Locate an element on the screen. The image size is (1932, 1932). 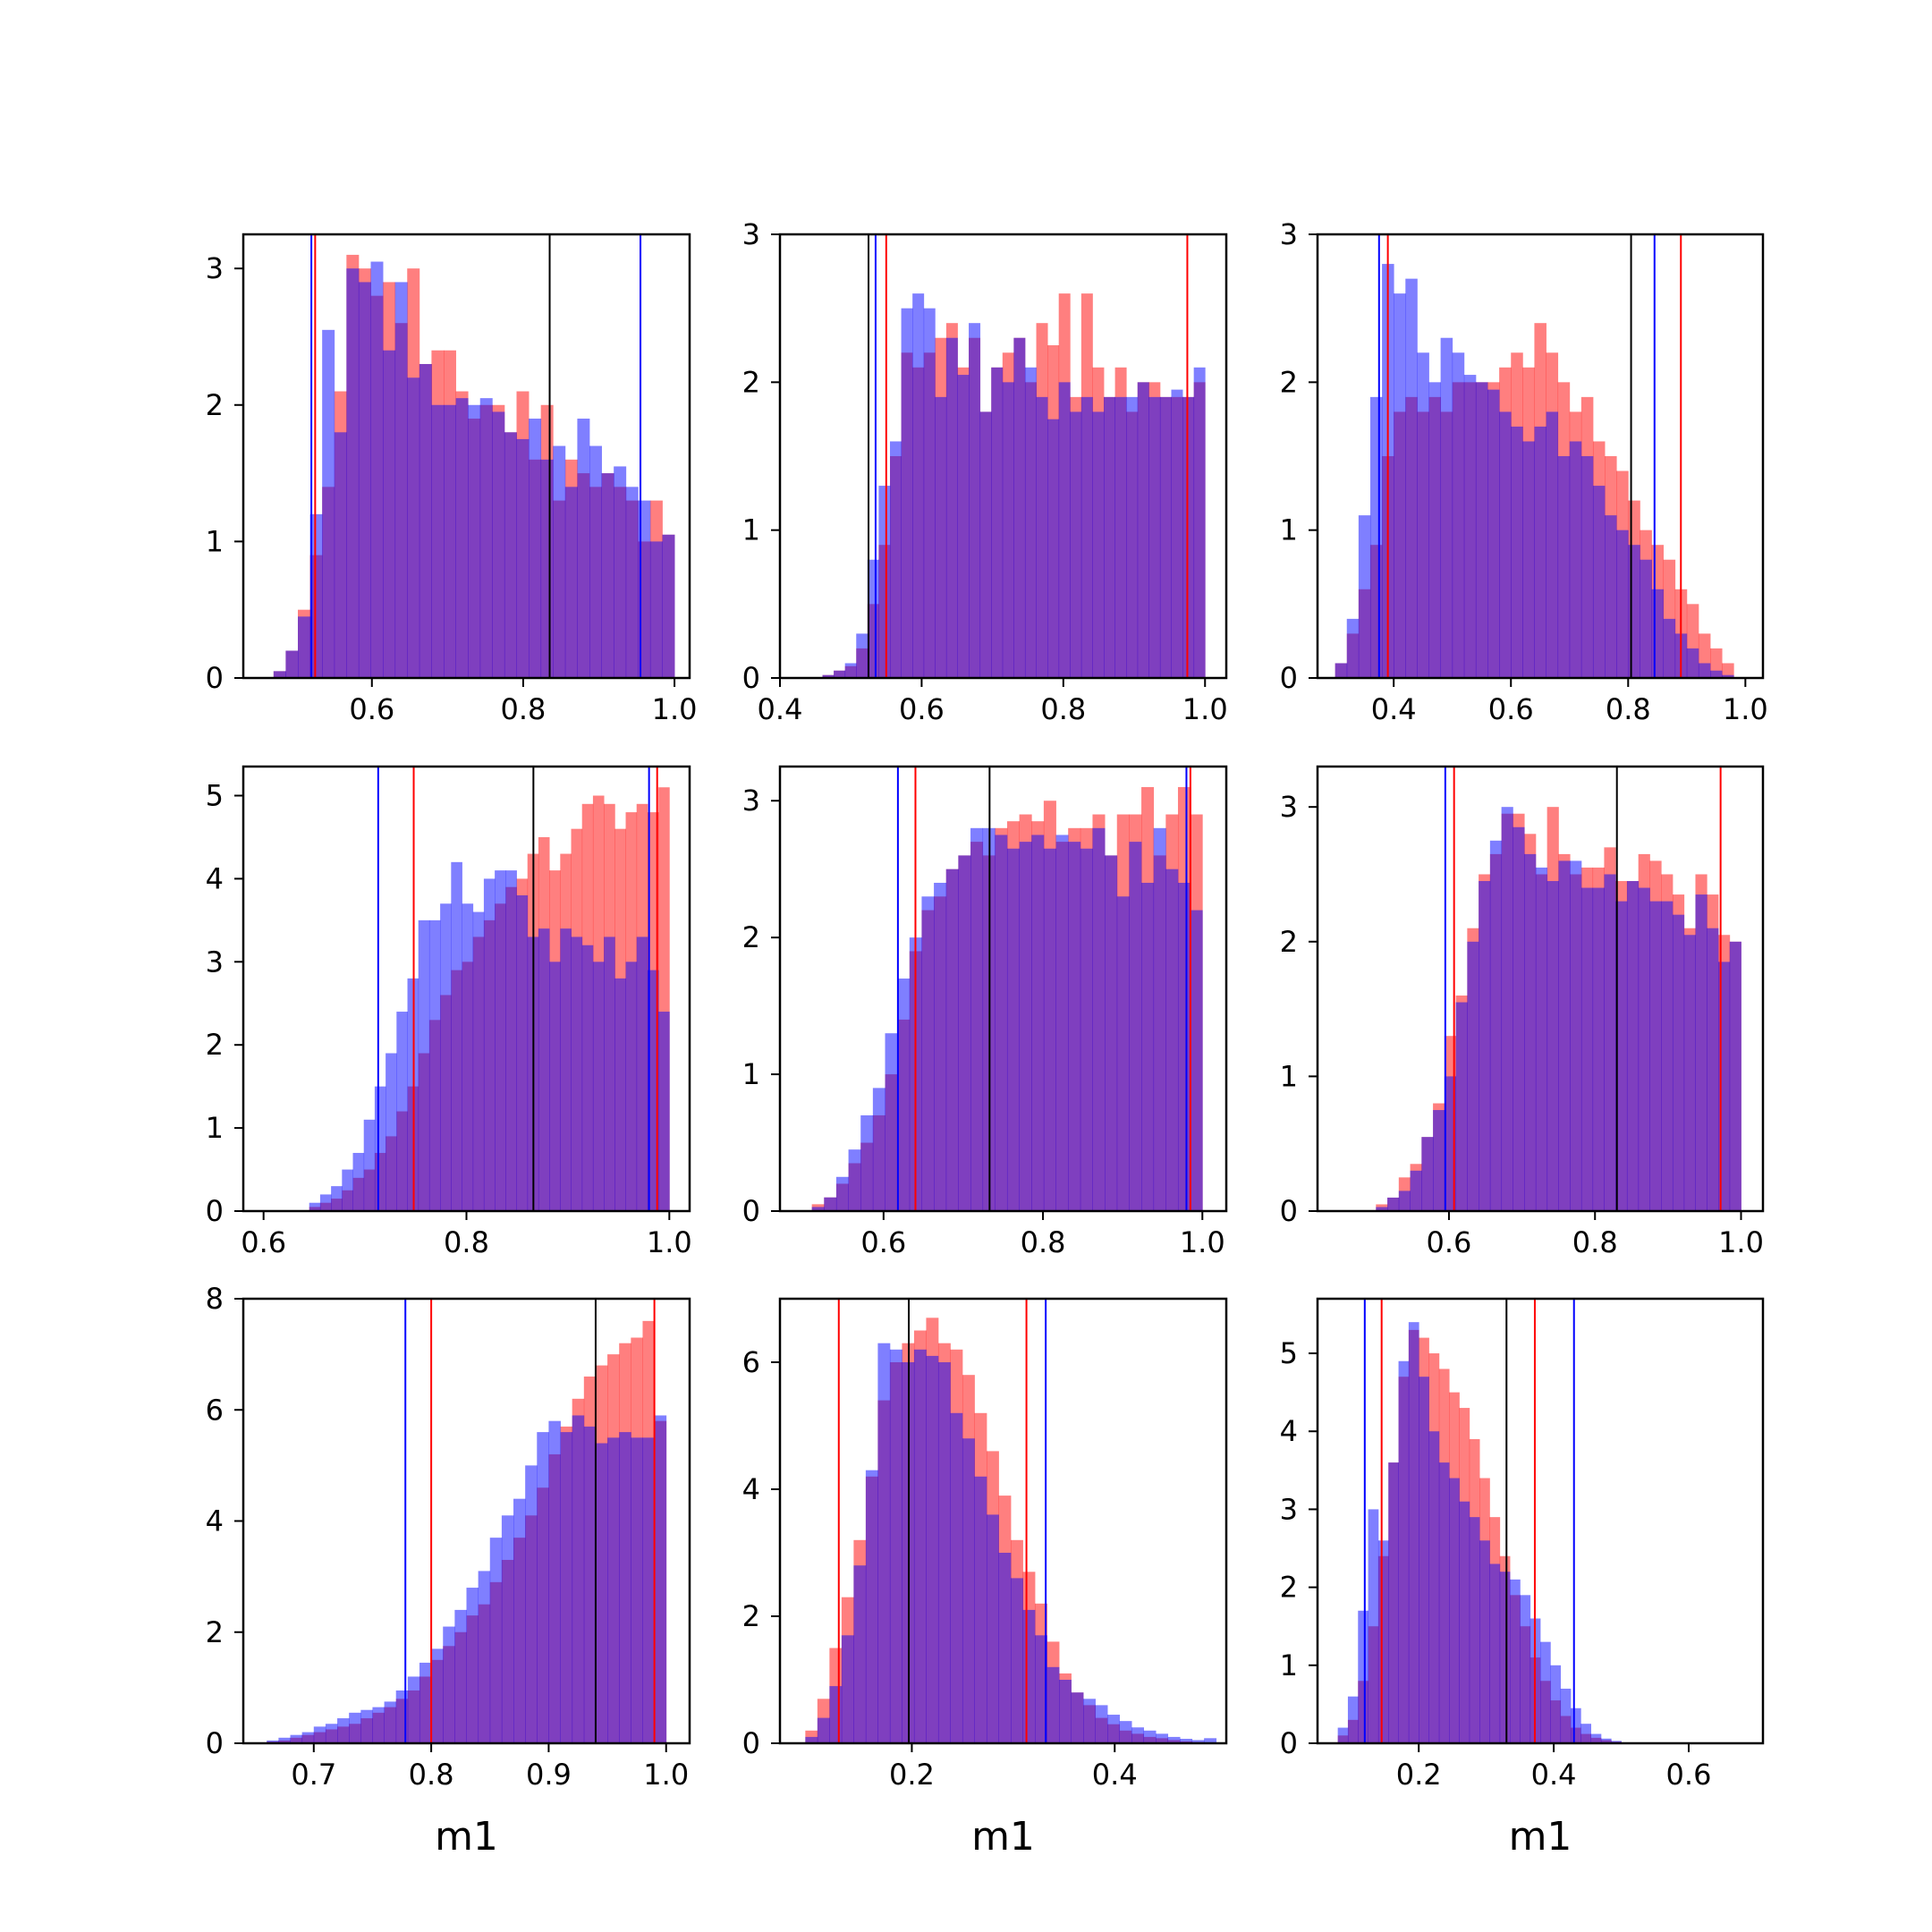
y-tick-label: 8 is located at coordinates (215, 1299).